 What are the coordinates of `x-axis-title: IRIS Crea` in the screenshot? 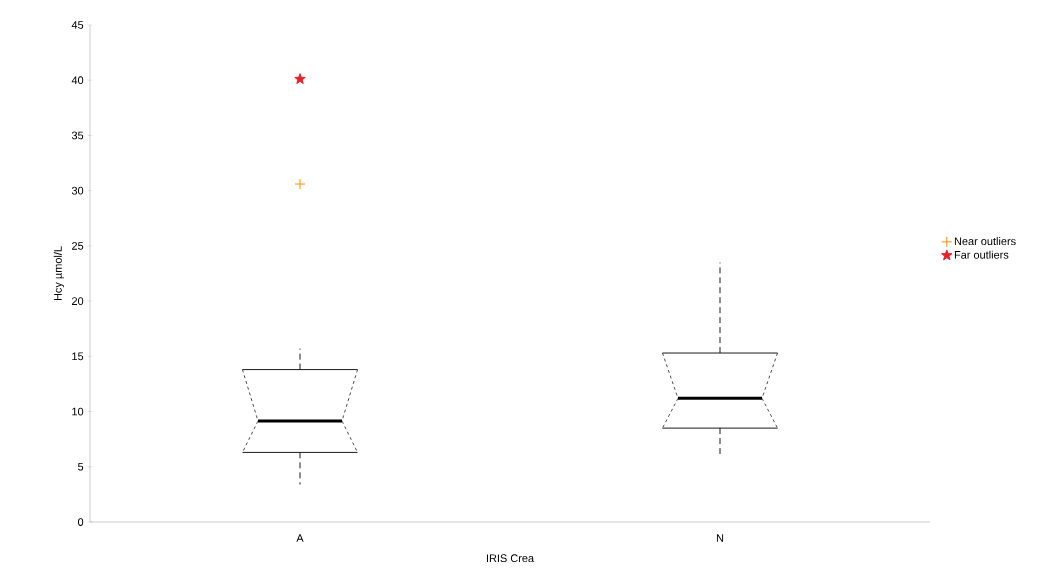 It's located at (510, 558).